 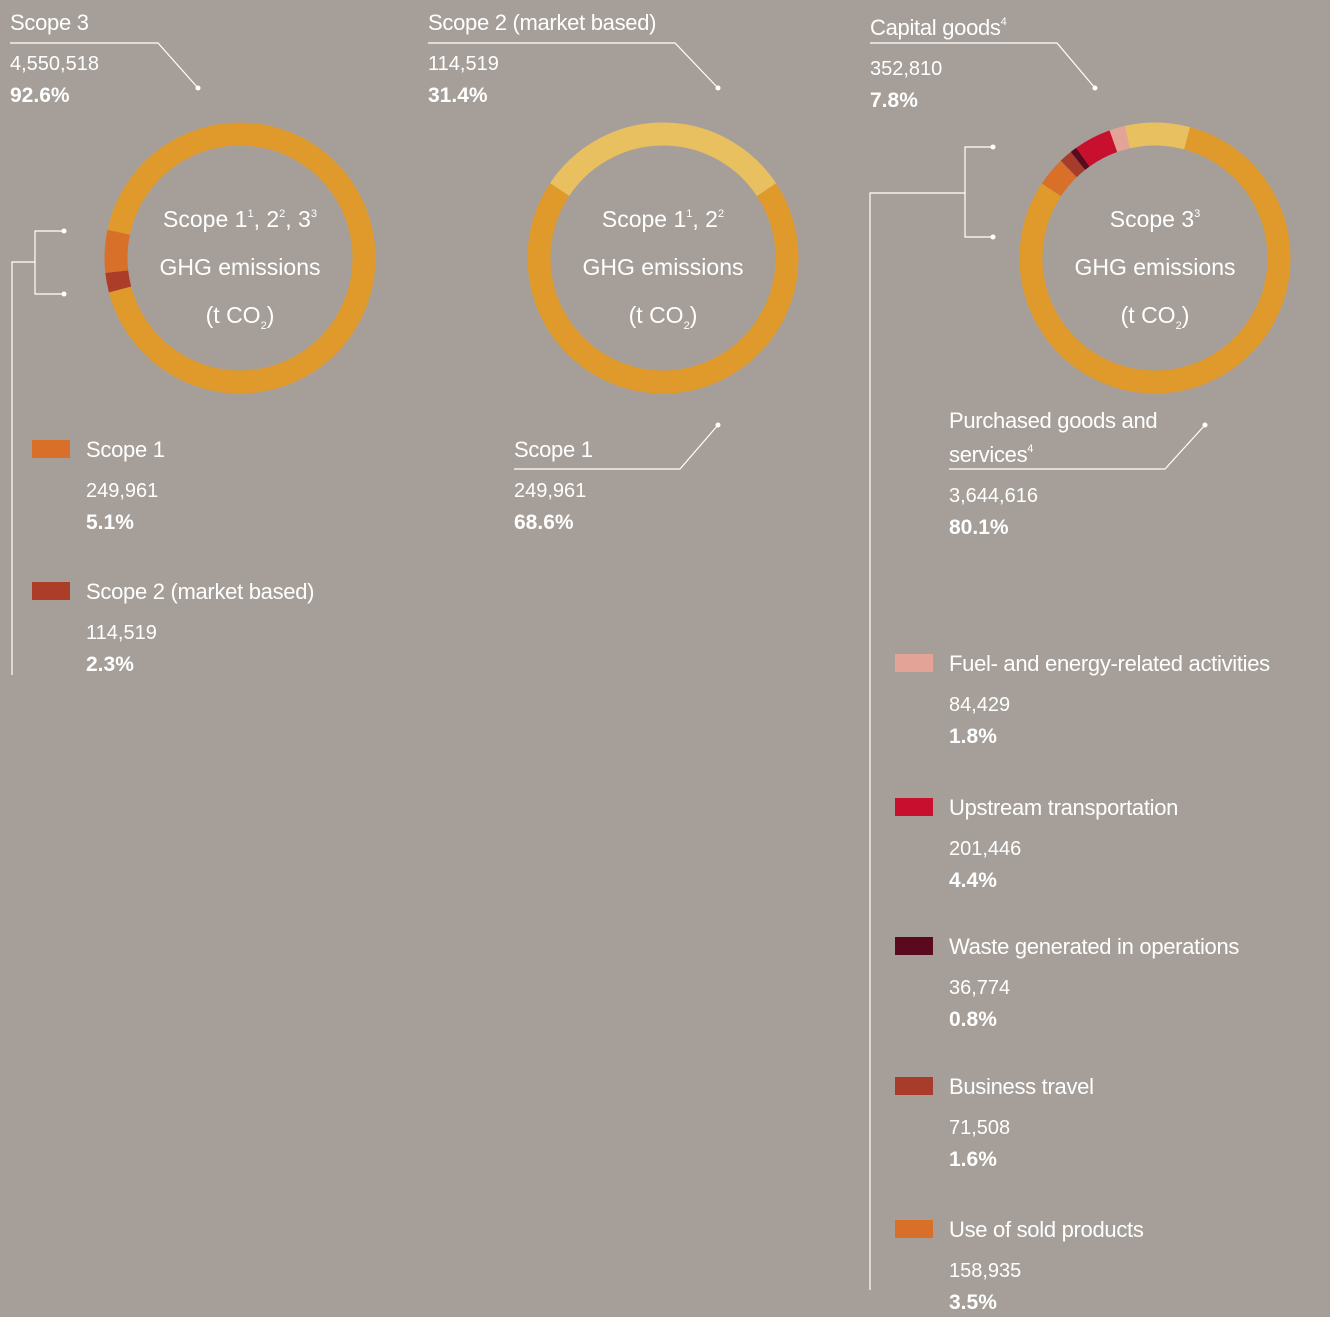 I want to click on value-label: 3,644,616, so click(x=993, y=496).